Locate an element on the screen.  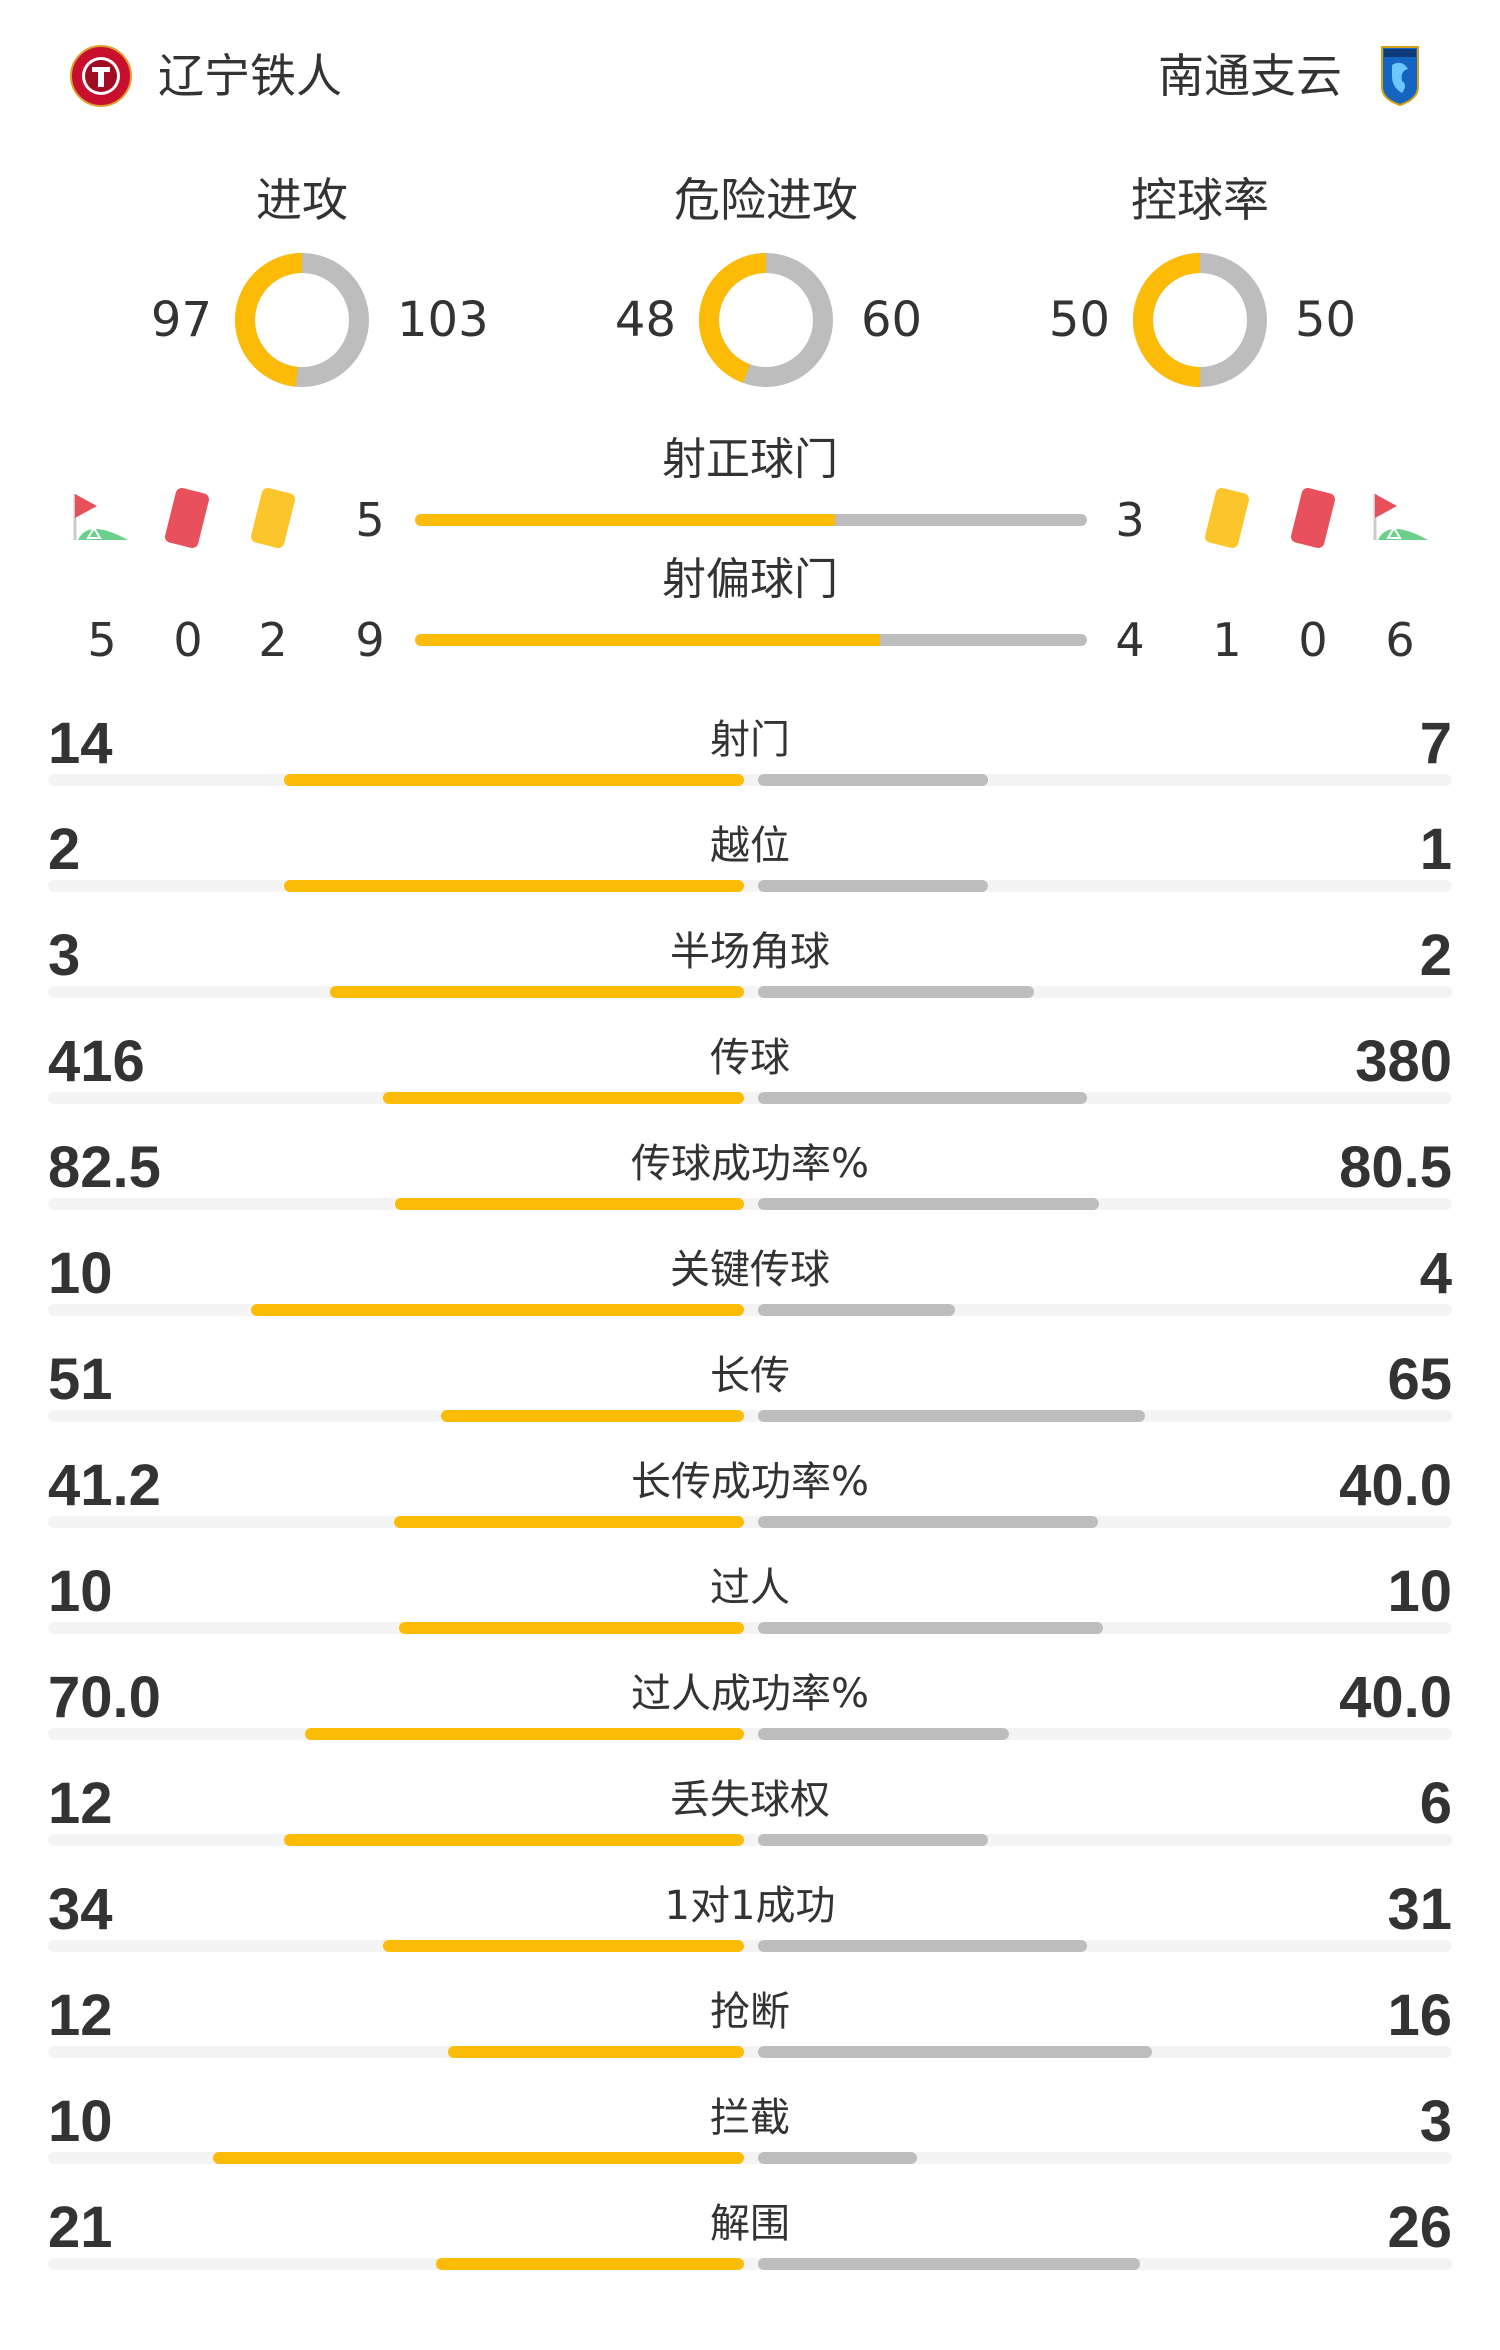
home-corners: 5 is located at coordinates (102, 640).